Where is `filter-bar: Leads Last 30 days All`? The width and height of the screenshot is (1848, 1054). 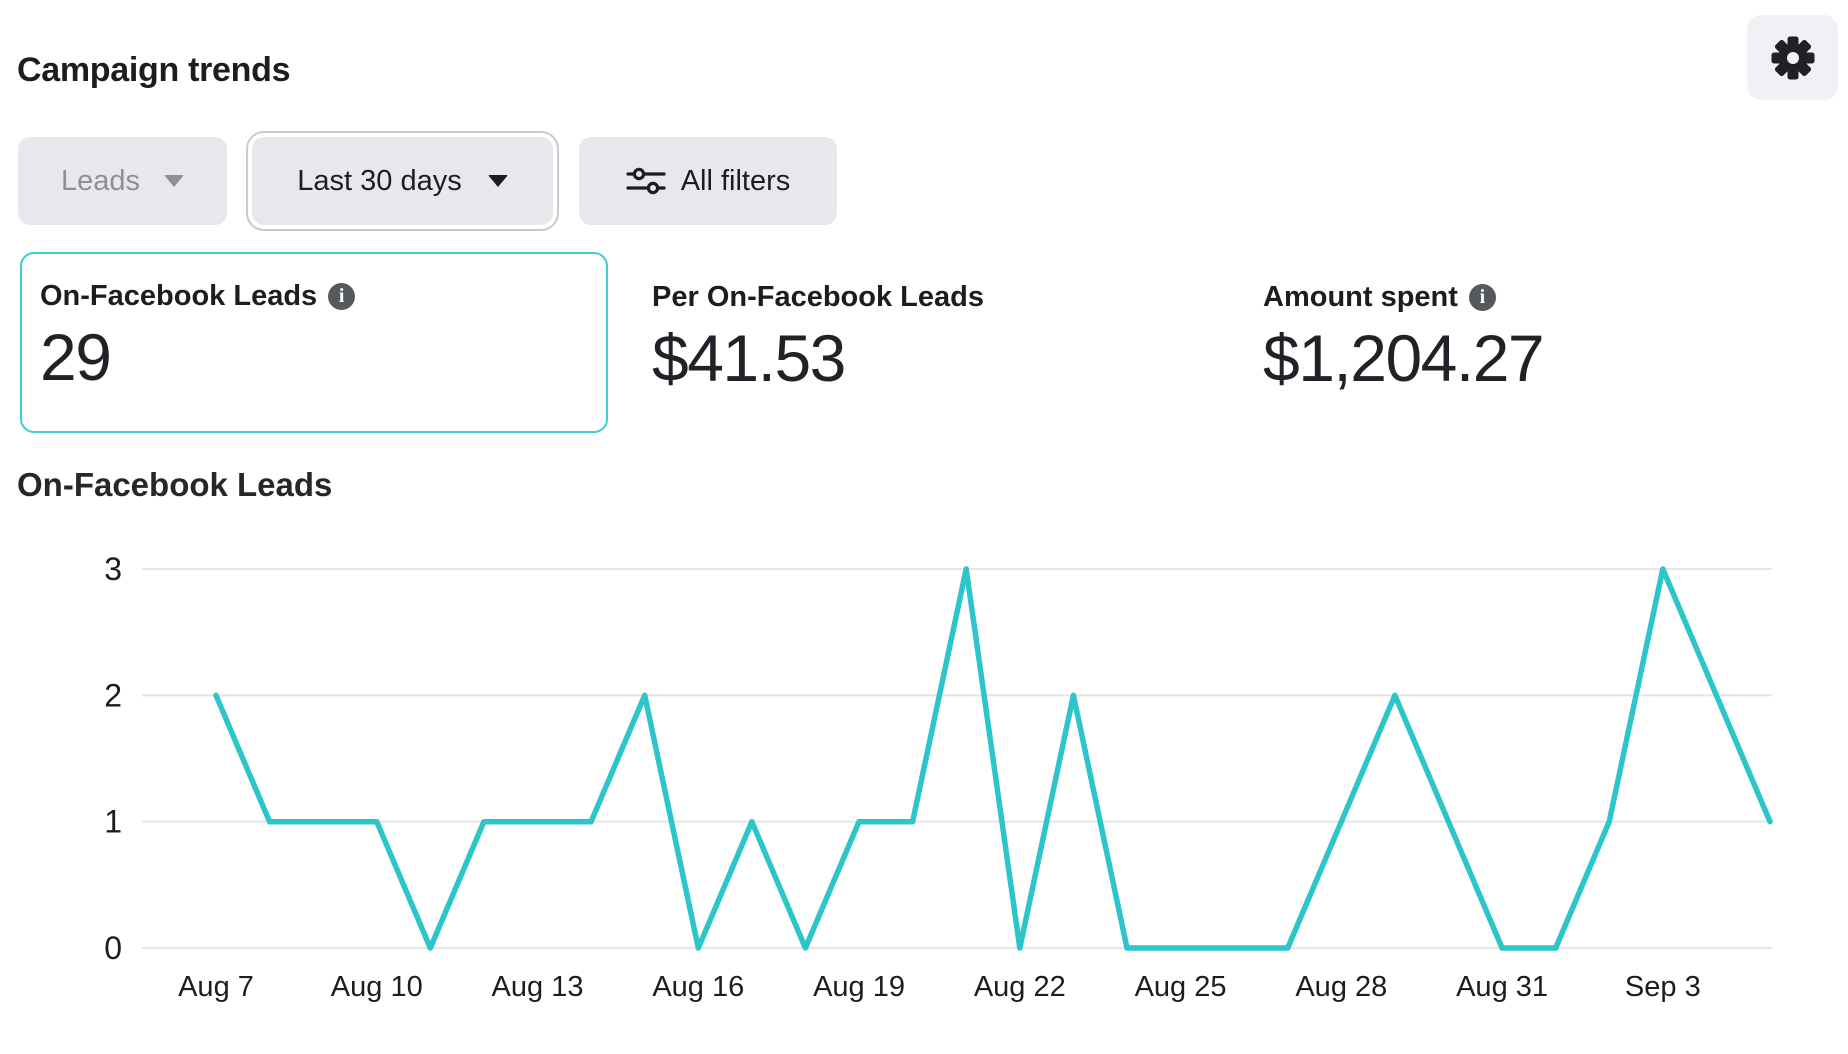 filter-bar: Leads Last 30 days All is located at coordinates (427, 181).